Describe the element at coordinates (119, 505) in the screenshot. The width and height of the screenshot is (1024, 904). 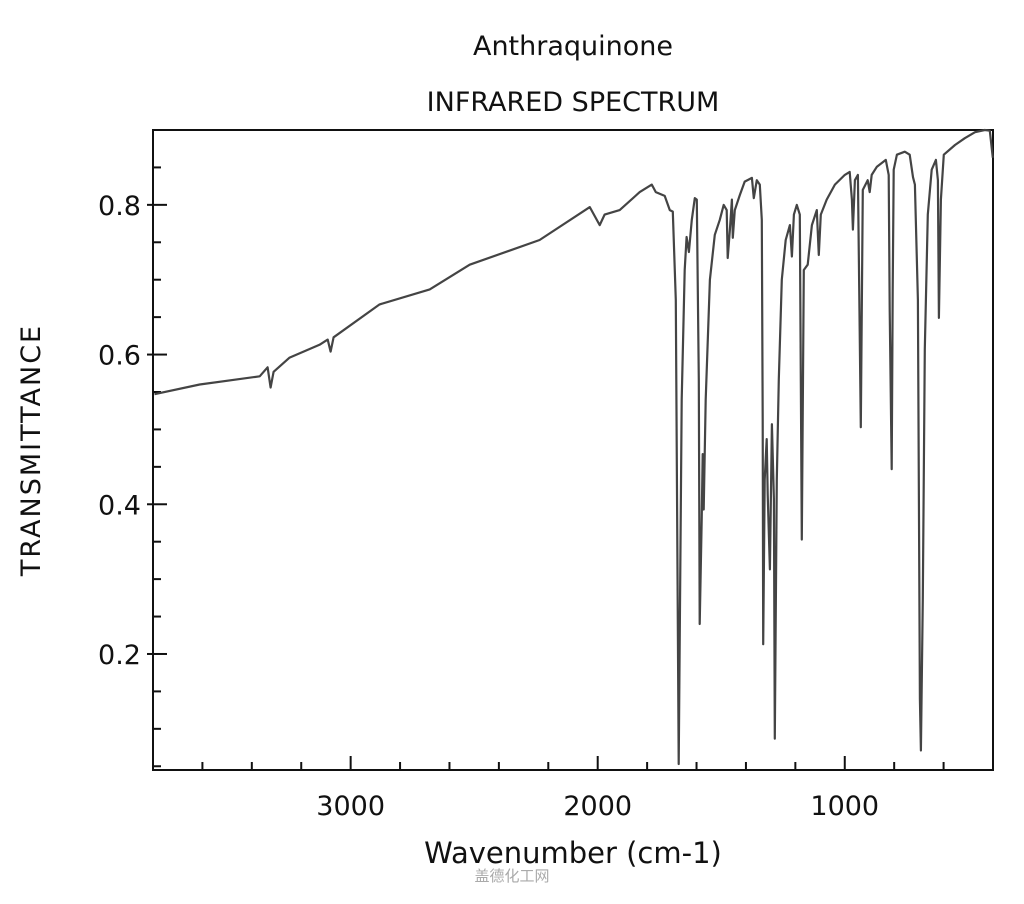
I see `y-tick-label: 0.4` at that location.